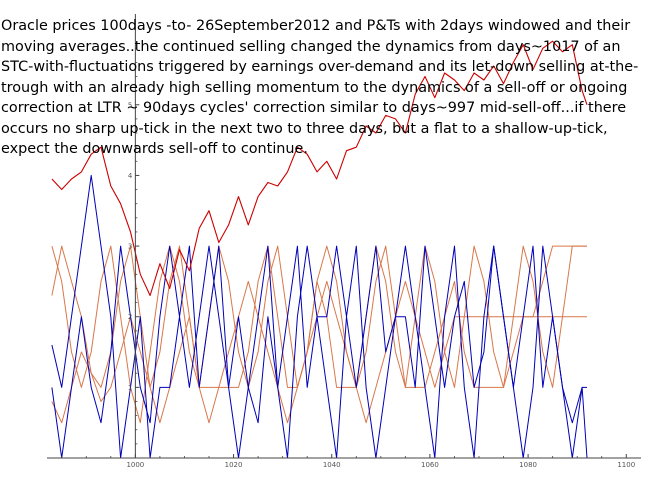  What do you see at coordinates (332, 465) in the screenshot?
I see `x-tick-label-2: 1040` at bounding box center [332, 465].